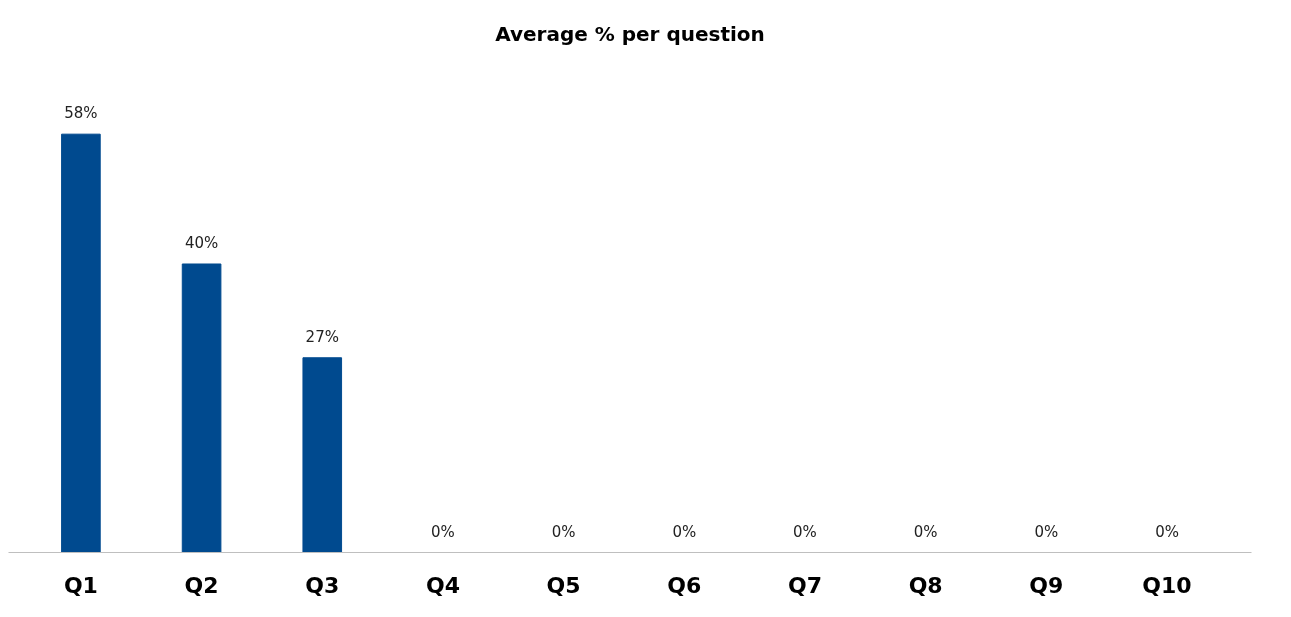 Image resolution: width=1291 pixels, height=617 pixels. What do you see at coordinates (81, 113) in the screenshot?
I see `data-label: 58%` at bounding box center [81, 113].